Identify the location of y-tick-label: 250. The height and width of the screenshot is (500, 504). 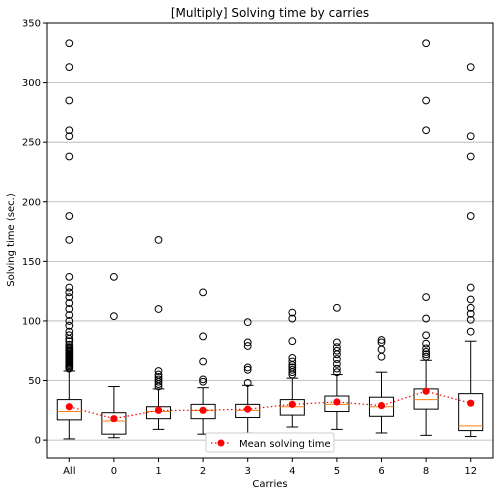
(31, 143).